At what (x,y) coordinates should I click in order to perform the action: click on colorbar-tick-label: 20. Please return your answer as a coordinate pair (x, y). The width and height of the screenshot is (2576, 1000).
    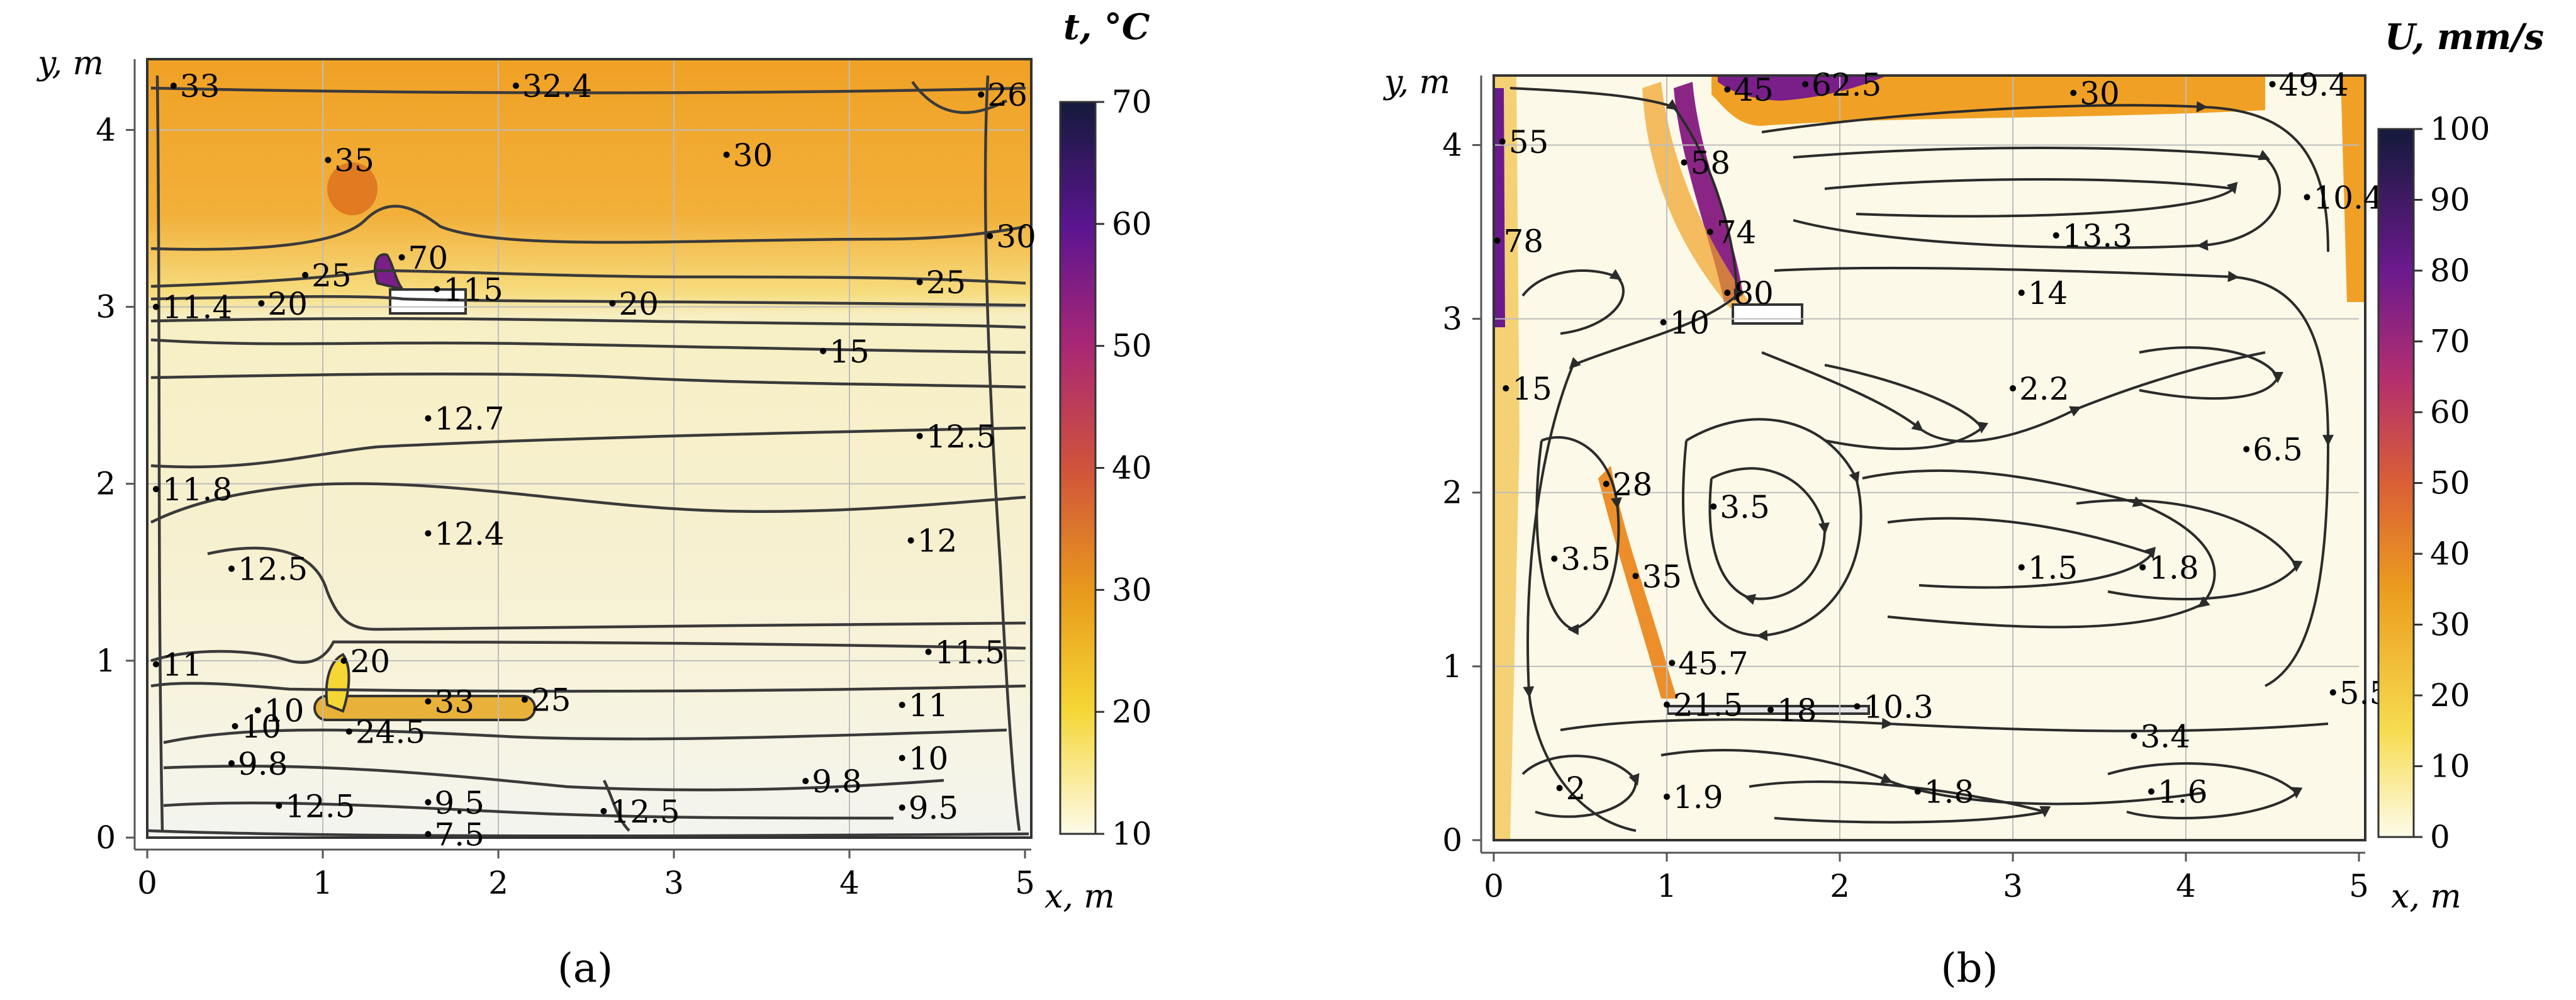
    Looking at the image, I should click on (1132, 712).